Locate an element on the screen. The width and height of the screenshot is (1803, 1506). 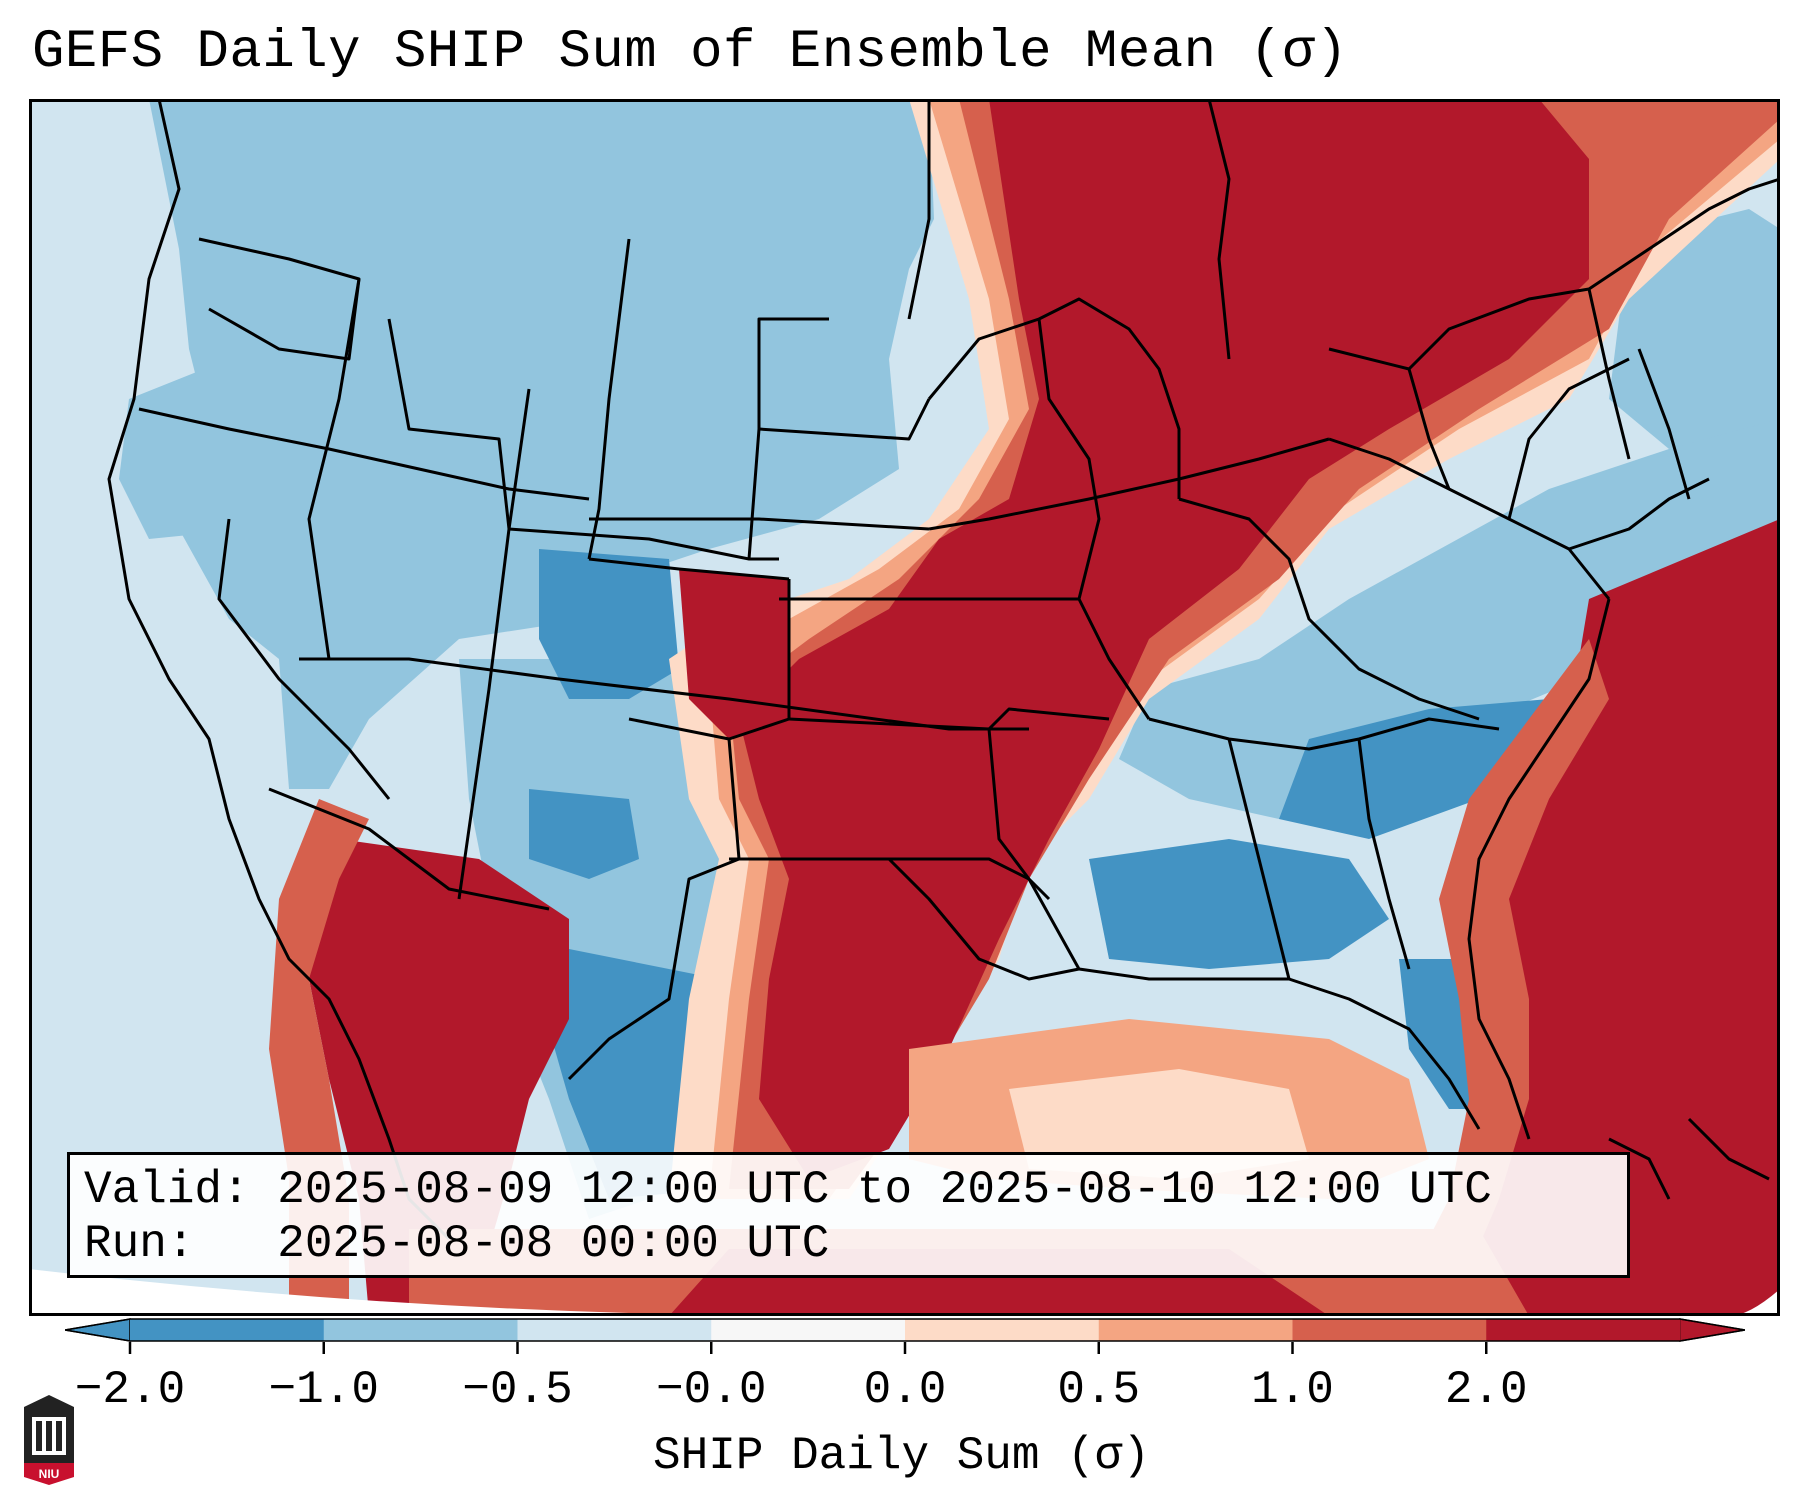
niu-logo-icon: NIU is located at coordinates (49, 1440).